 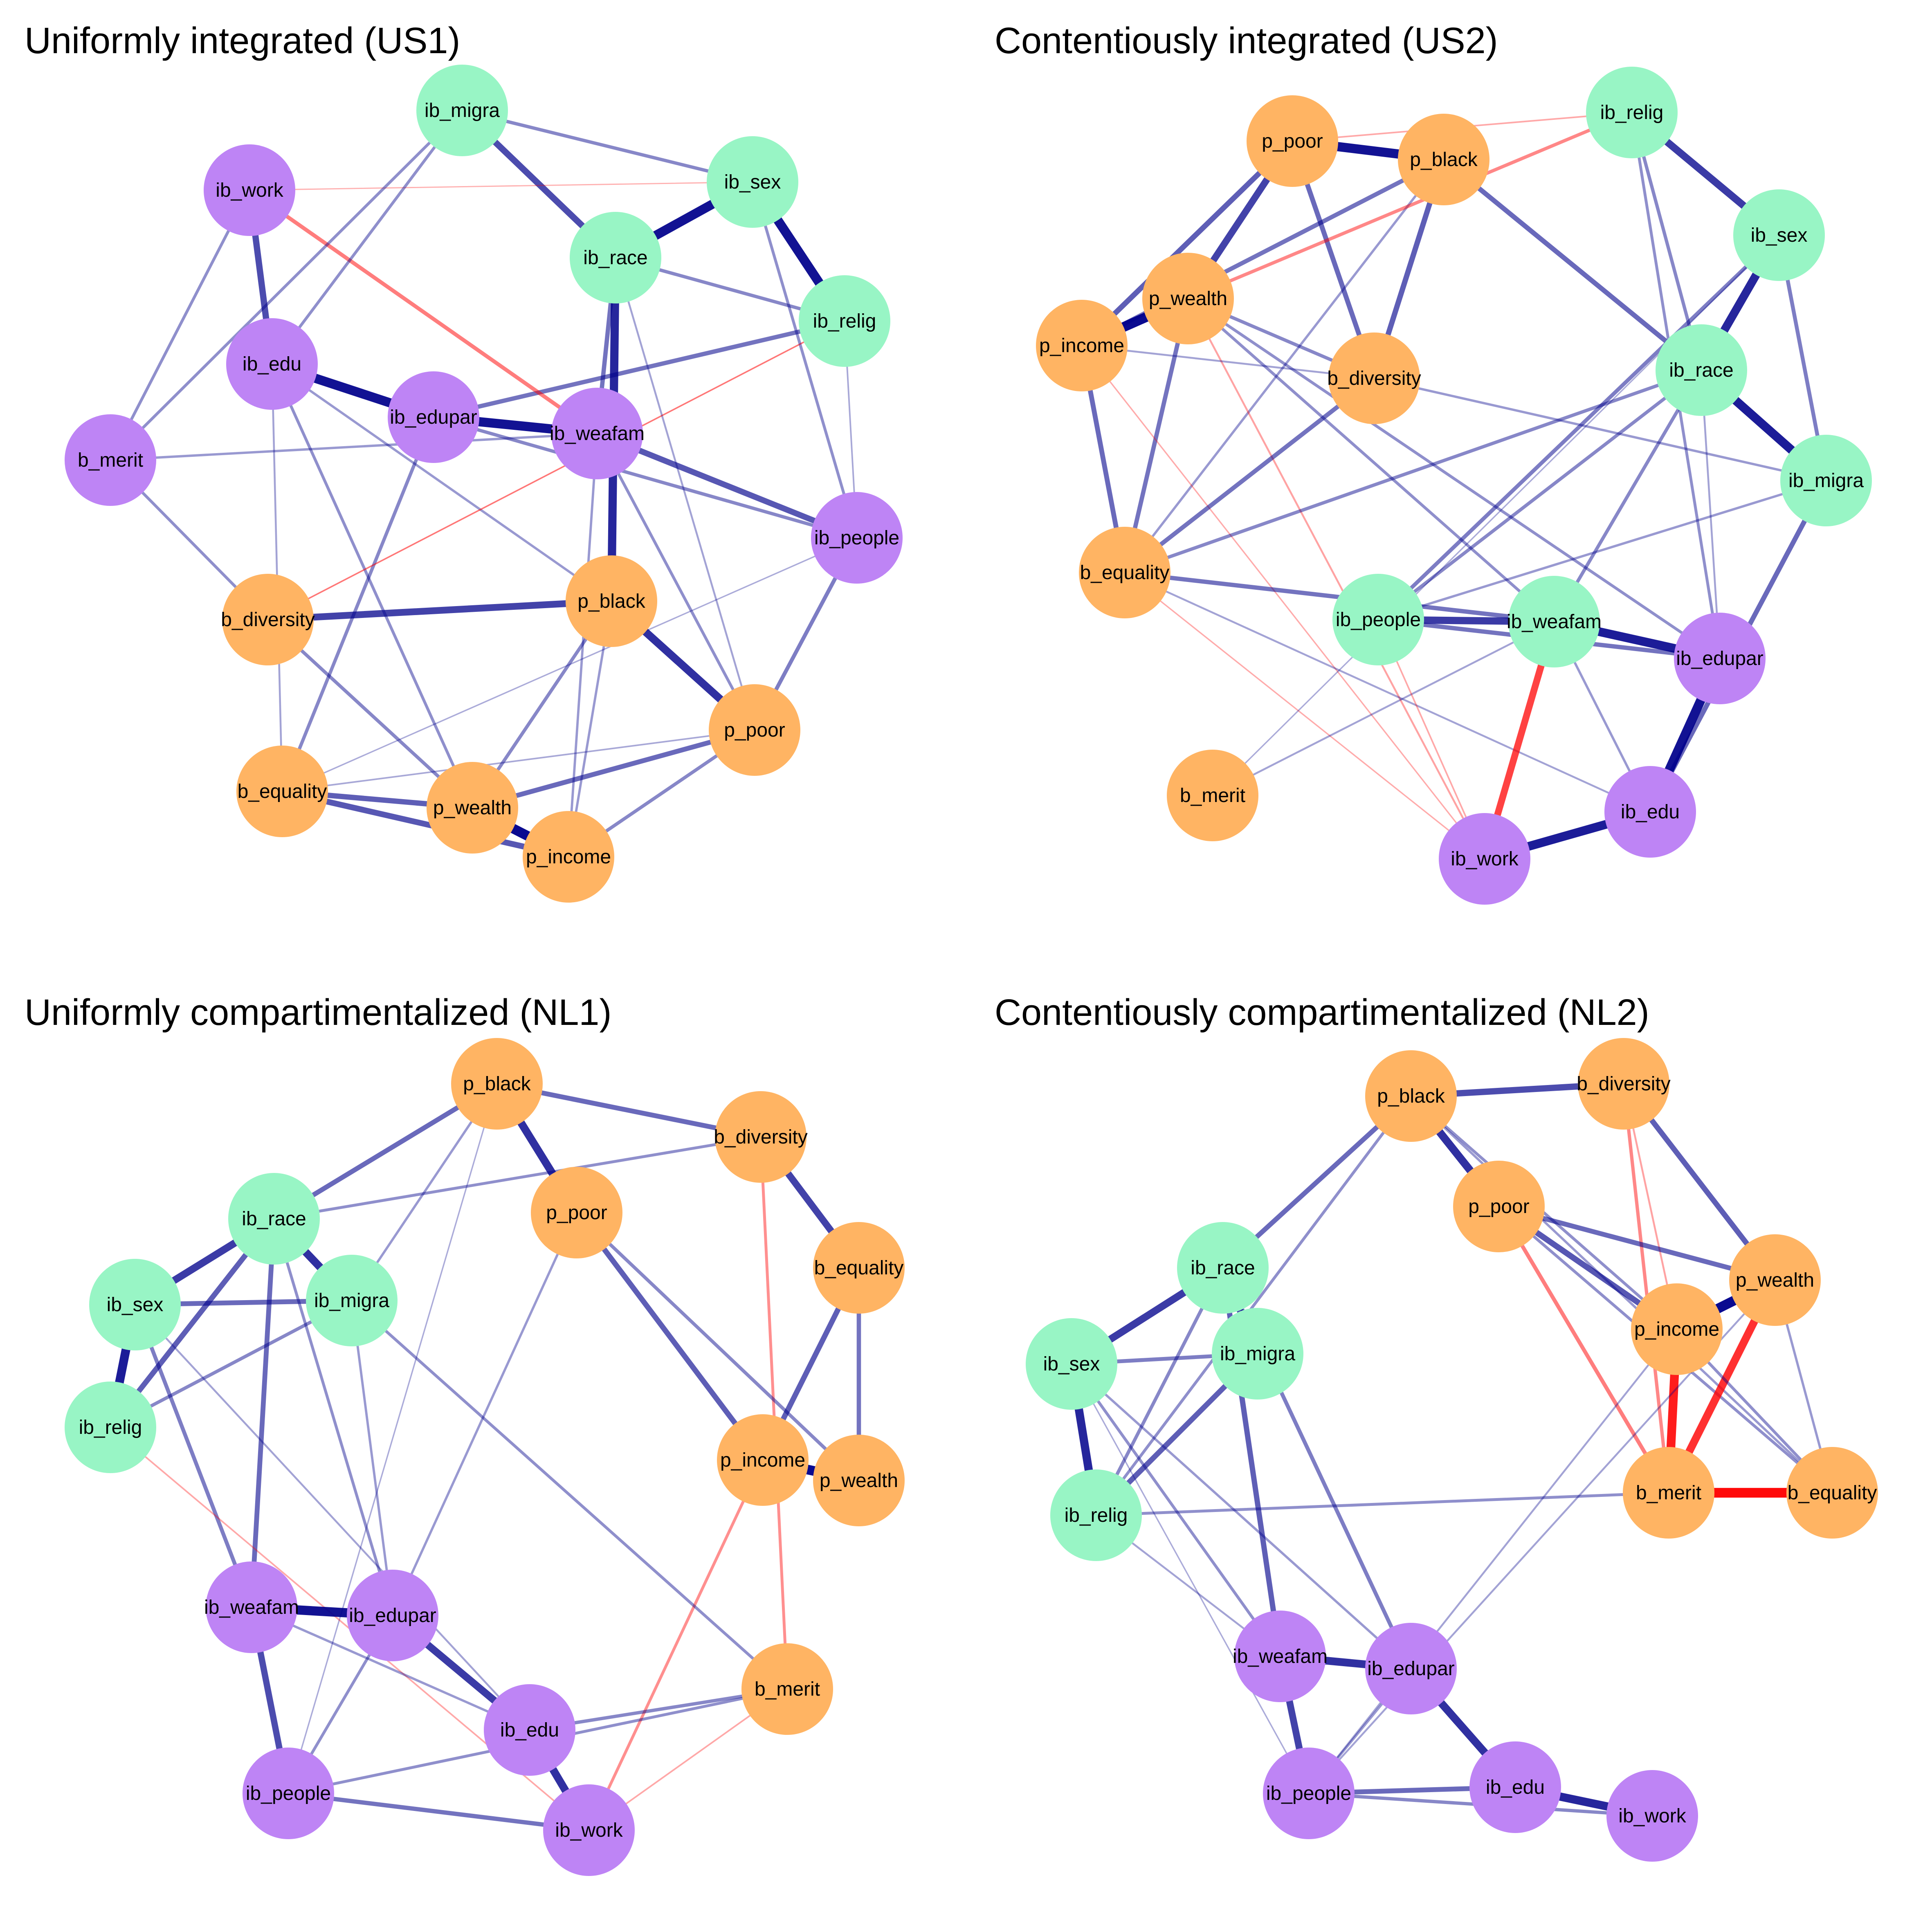 I want to click on edge-p_poor-b_merit, so click(x=1584, y=1349).